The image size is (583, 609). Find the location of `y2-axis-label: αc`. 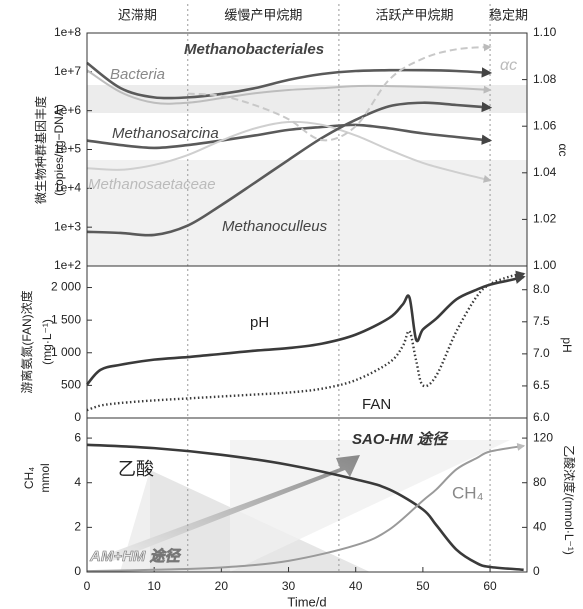

y2-axis-label: αc is located at coordinates (563, 150).